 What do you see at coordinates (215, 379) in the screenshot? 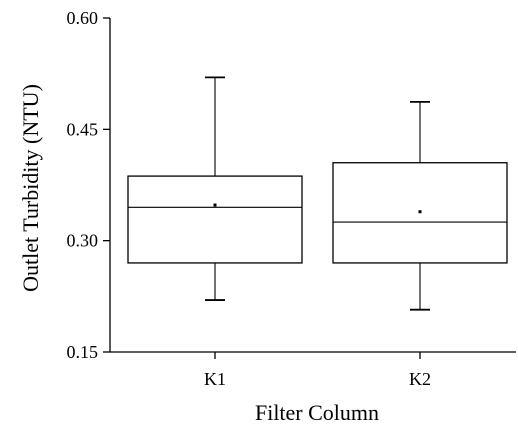
I see `x-tick-label: K1` at bounding box center [215, 379].